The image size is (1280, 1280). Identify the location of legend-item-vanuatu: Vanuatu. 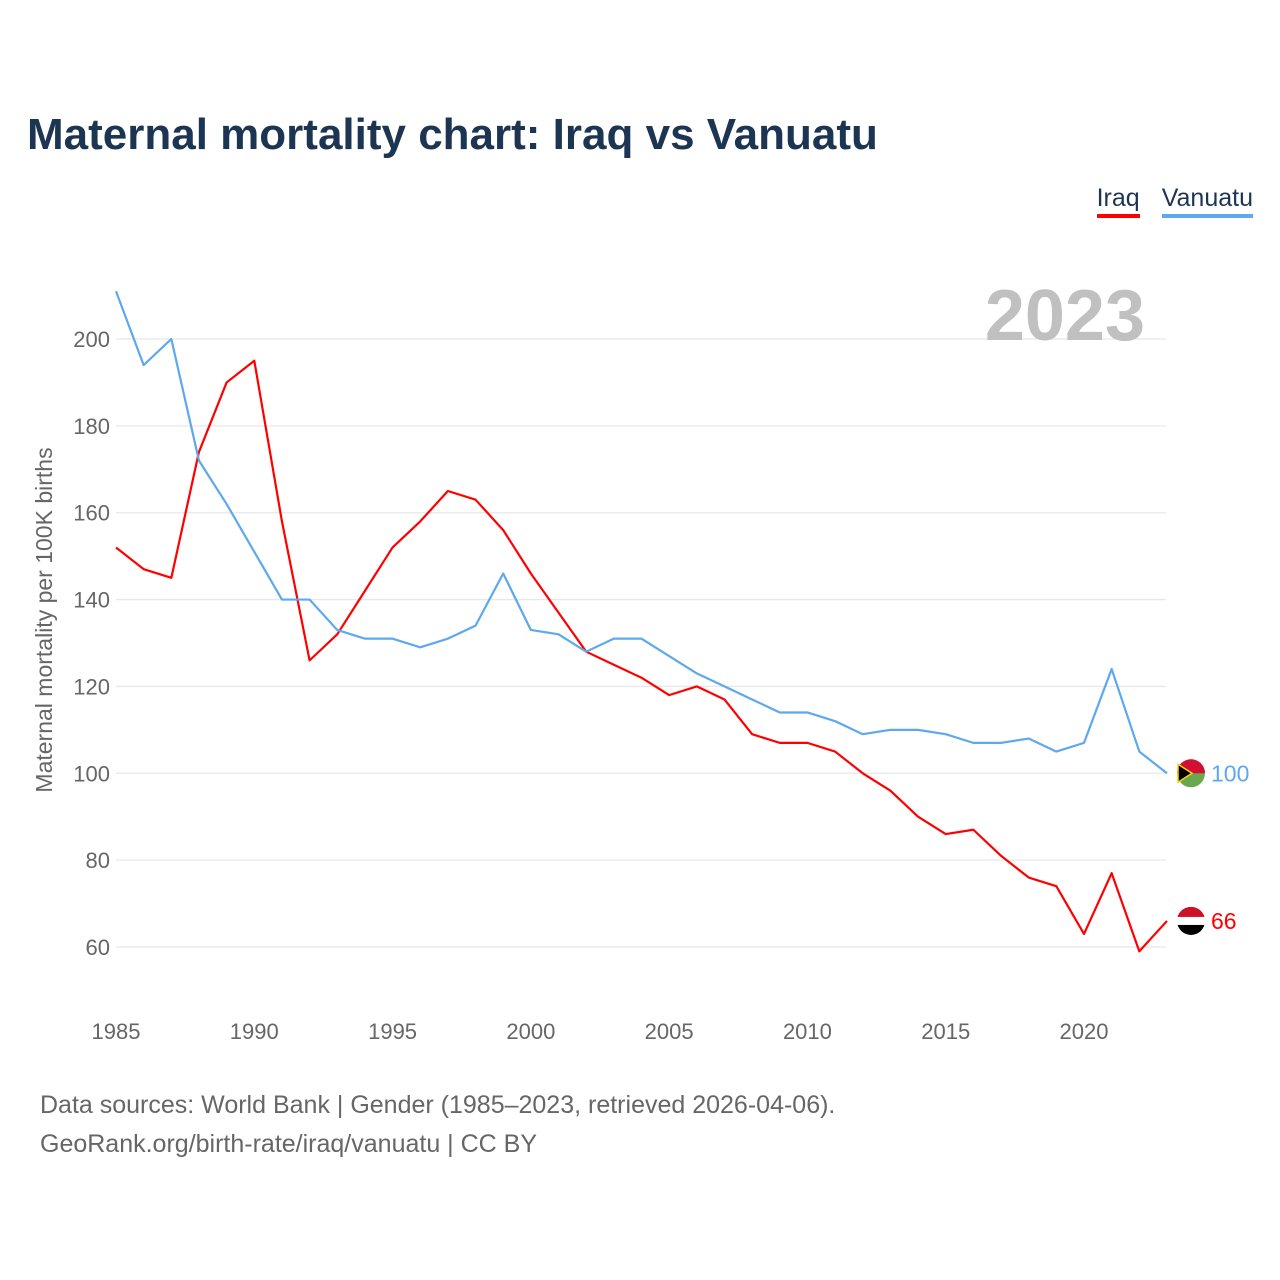
(1207, 201).